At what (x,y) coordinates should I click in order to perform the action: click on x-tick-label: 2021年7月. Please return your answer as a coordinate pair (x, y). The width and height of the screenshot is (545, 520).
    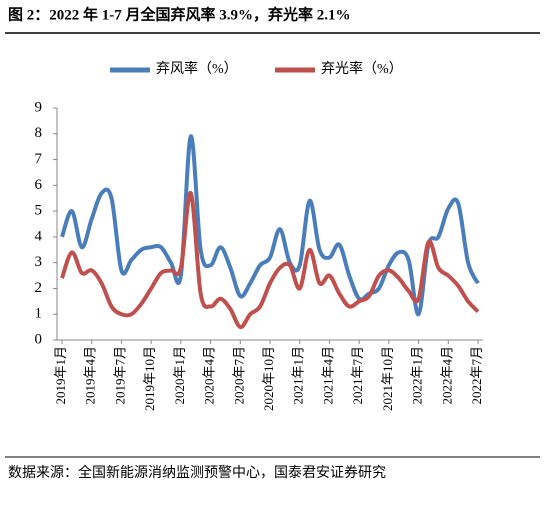
    Looking at the image, I should click on (357, 375).